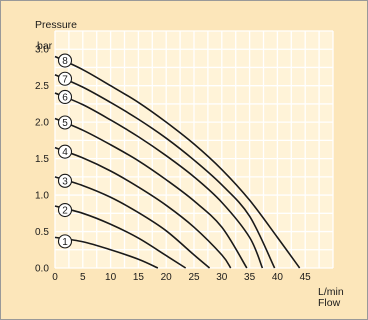 The height and width of the screenshot is (320, 368). What do you see at coordinates (194, 277) in the screenshot?
I see `x-tick-label: 25` at bounding box center [194, 277].